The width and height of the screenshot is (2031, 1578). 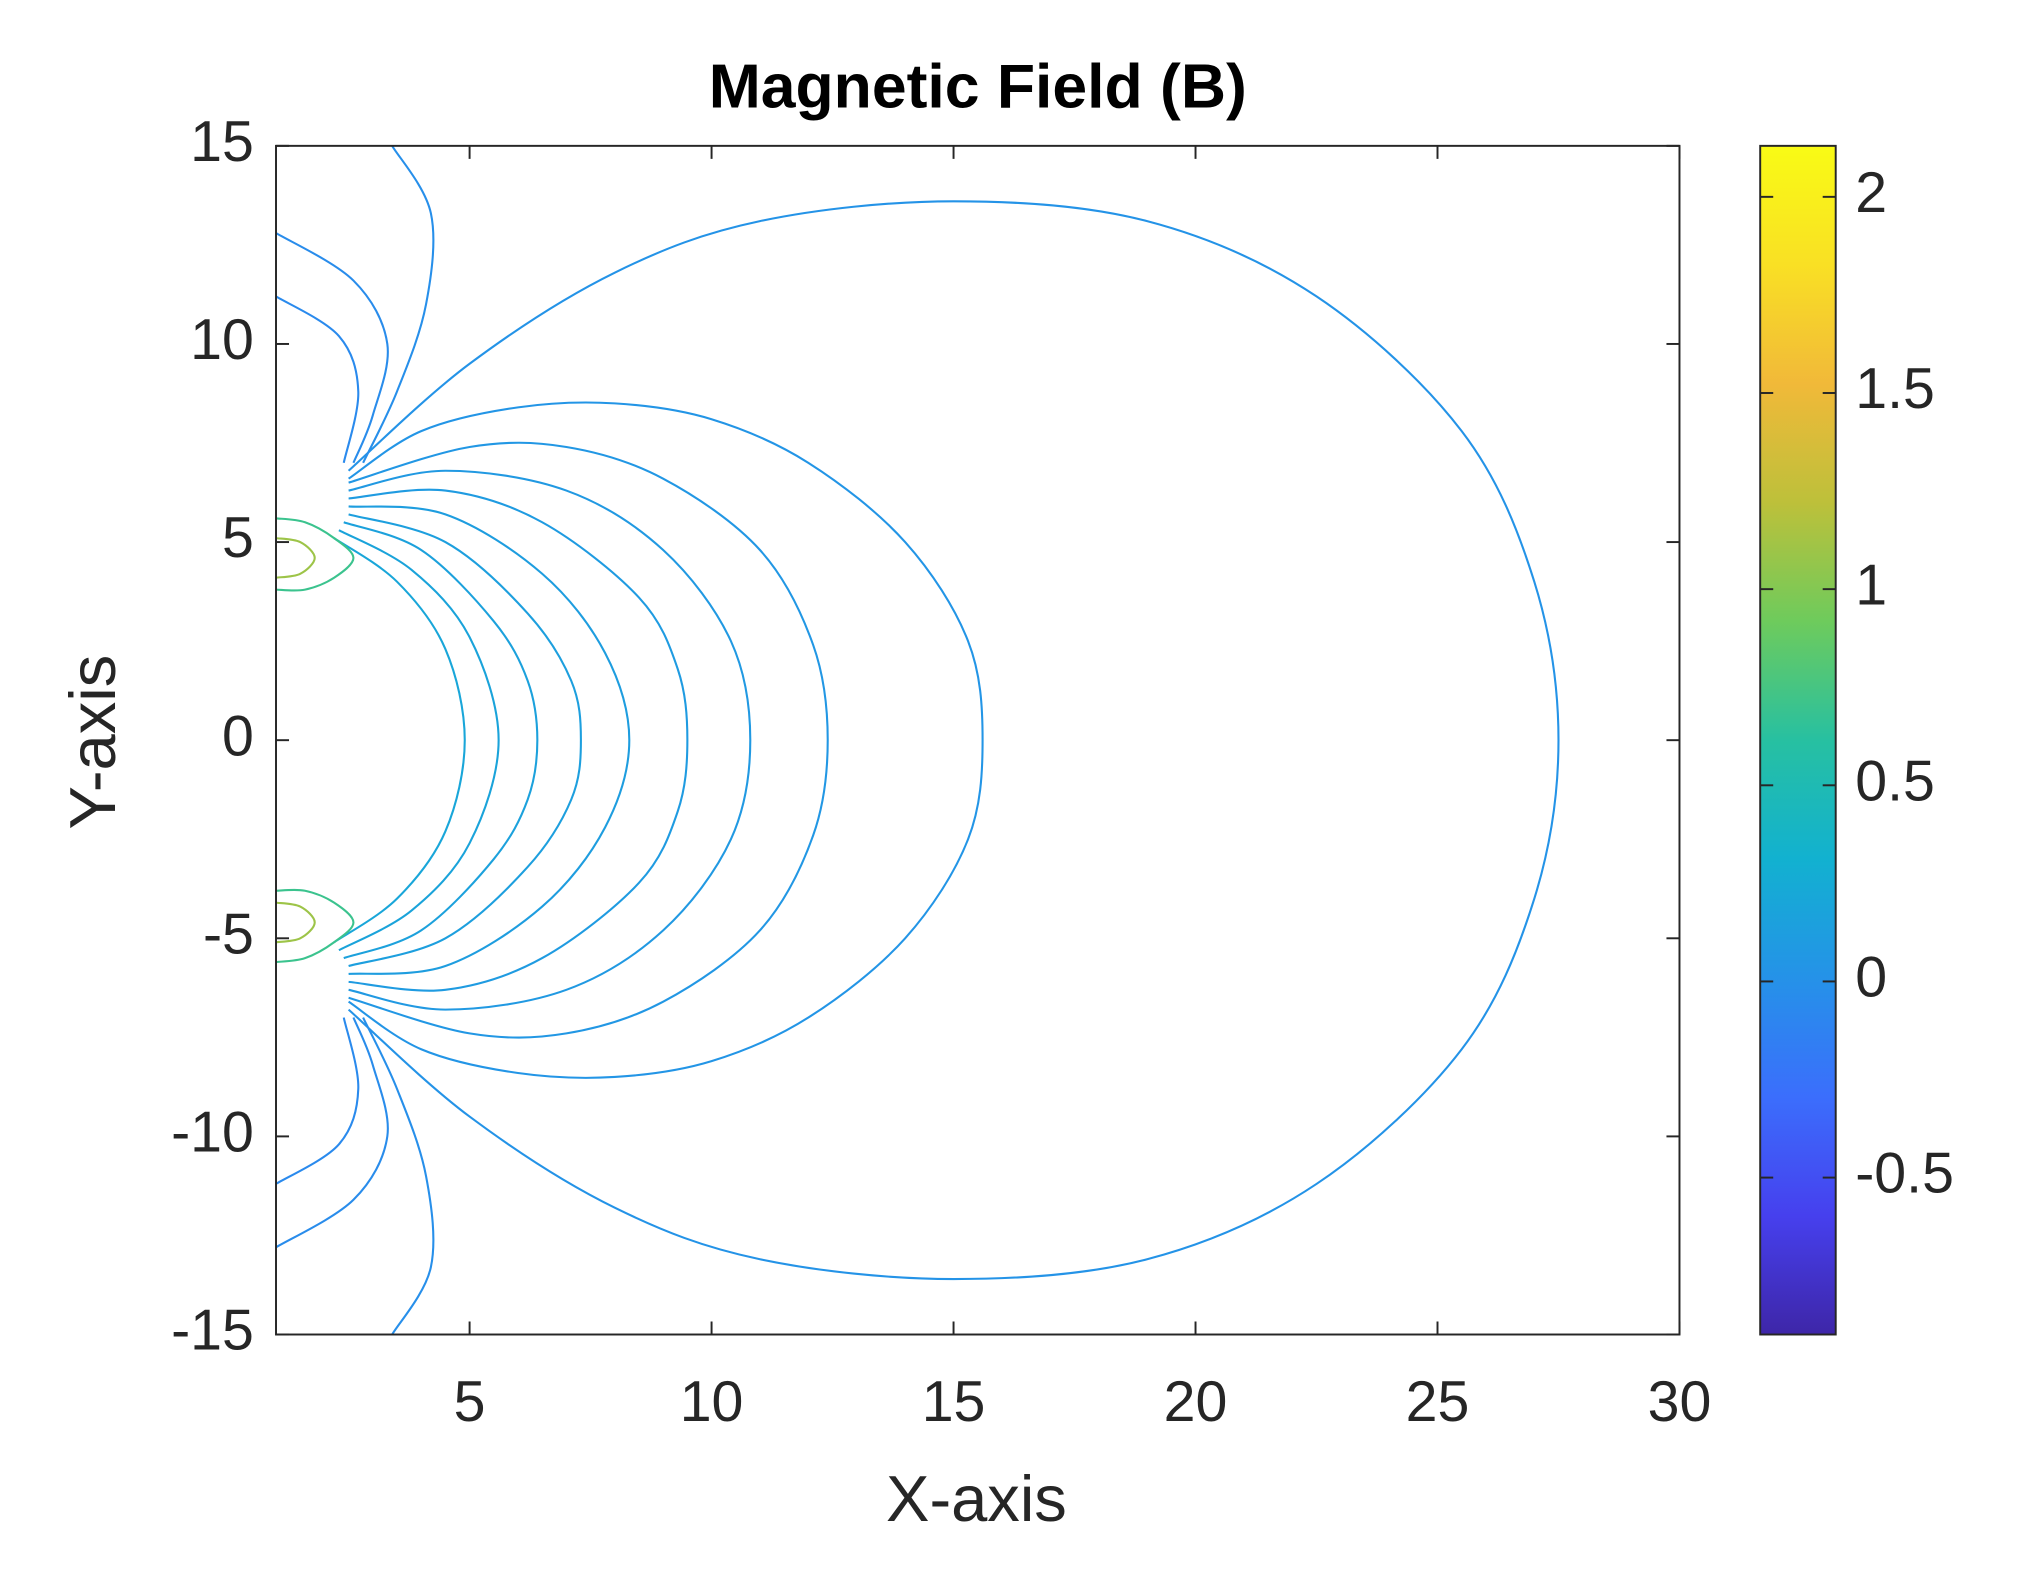 What do you see at coordinates (1904, 1174) in the screenshot?
I see `colorbar-tick-label: -0.5` at bounding box center [1904, 1174].